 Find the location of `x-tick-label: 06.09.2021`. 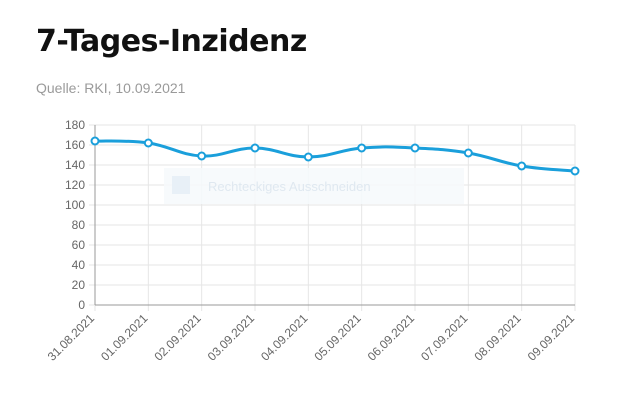

x-tick-label: 06.09.2021 is located at coordinates (391, 337).